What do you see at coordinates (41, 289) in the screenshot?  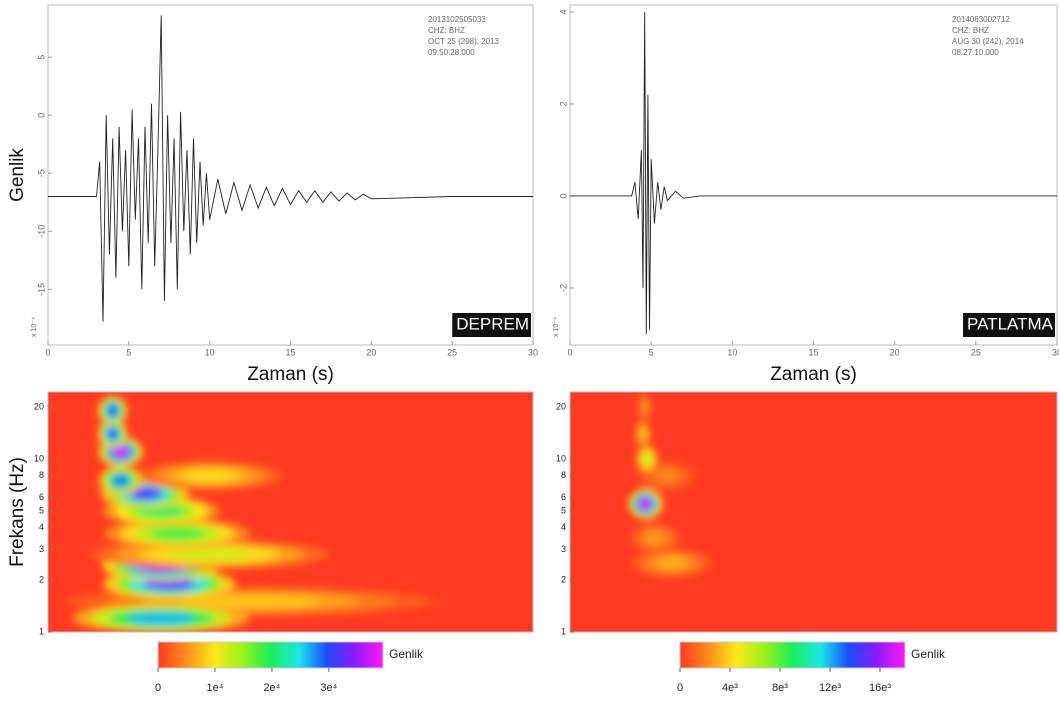 I see `y-tick-label: -15` at bounding box center [41, 289].